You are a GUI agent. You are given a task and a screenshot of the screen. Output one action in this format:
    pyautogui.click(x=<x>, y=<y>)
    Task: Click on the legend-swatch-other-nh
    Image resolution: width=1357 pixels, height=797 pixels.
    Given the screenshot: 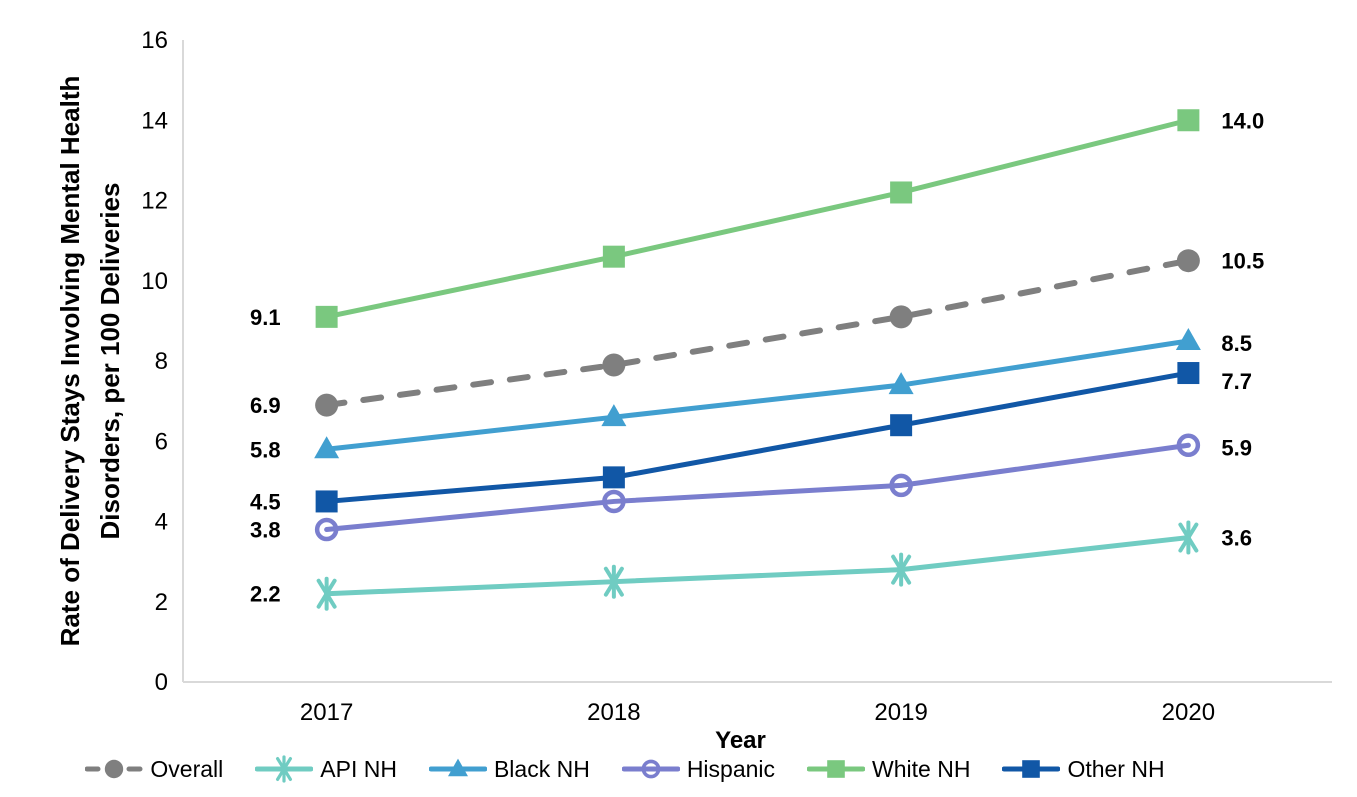 What is the action you would take?
    pyautogui.click(x=1031, y=769)
    